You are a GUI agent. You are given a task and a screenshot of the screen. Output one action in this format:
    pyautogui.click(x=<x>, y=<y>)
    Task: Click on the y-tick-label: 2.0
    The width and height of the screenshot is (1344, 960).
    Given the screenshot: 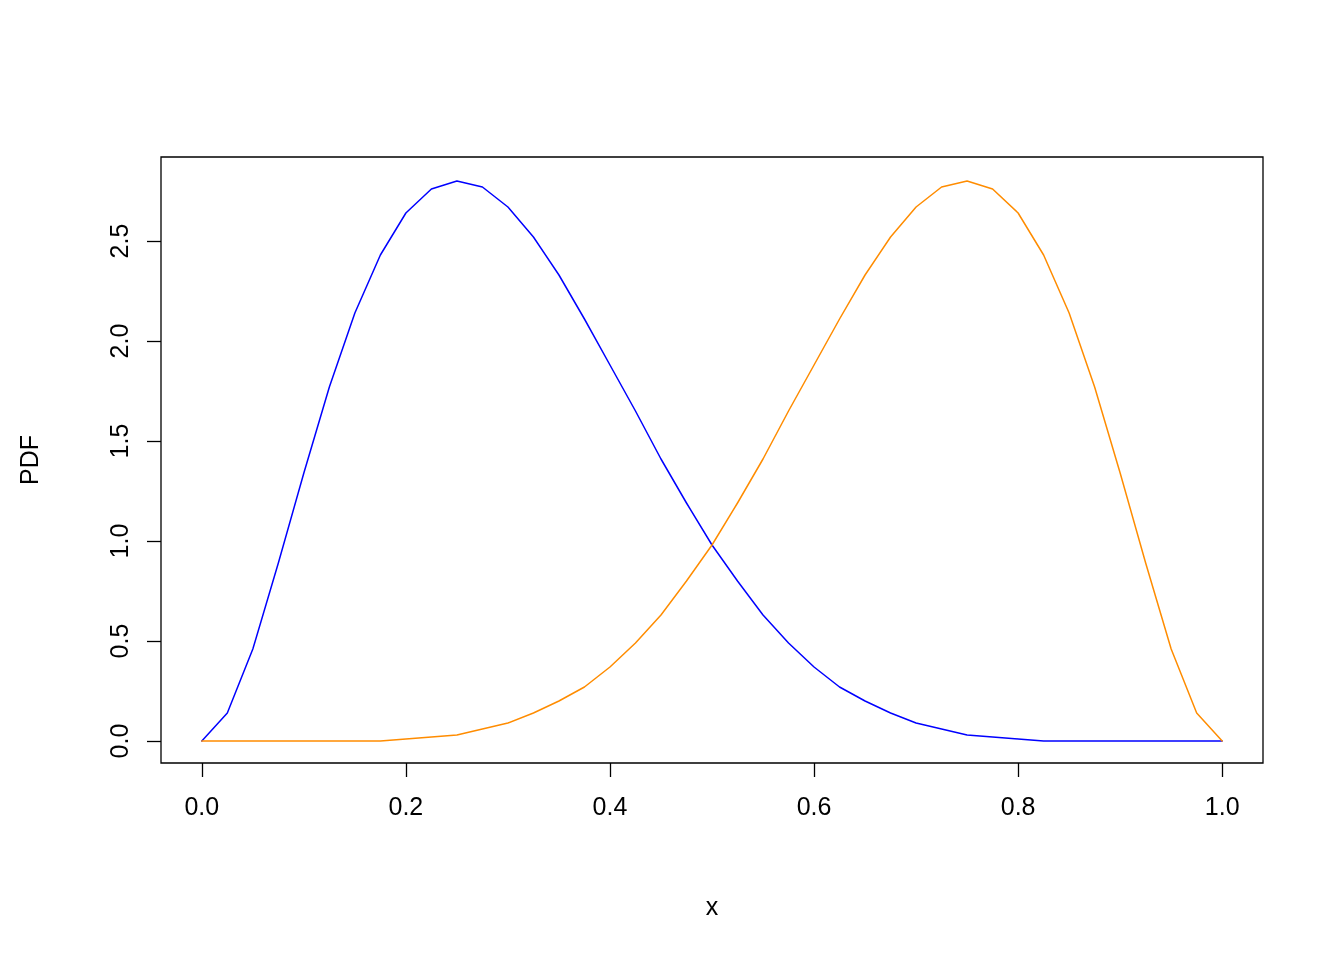 What is the action you would take?
    pyautogui.click(x=118, y=341)
    